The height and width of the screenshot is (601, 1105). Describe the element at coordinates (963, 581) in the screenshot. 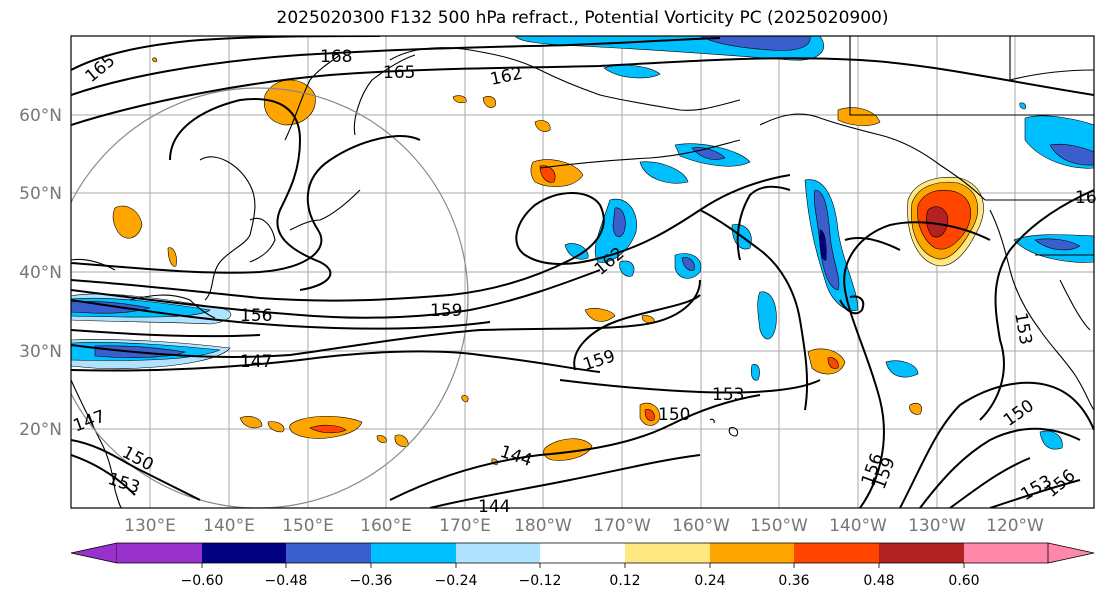

I see `colorbar-tick-label: 0.60` at that location.